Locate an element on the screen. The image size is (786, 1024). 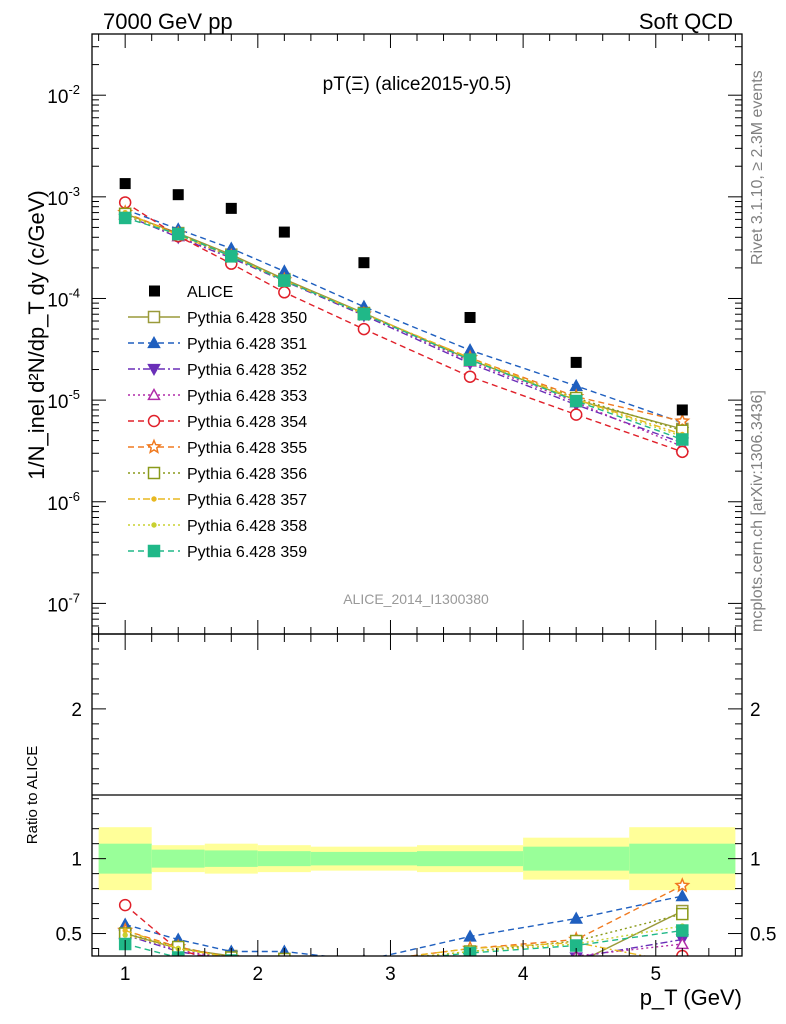
main-y-tick-label: 10⁻⁶ is located at coordinates (63, 502).